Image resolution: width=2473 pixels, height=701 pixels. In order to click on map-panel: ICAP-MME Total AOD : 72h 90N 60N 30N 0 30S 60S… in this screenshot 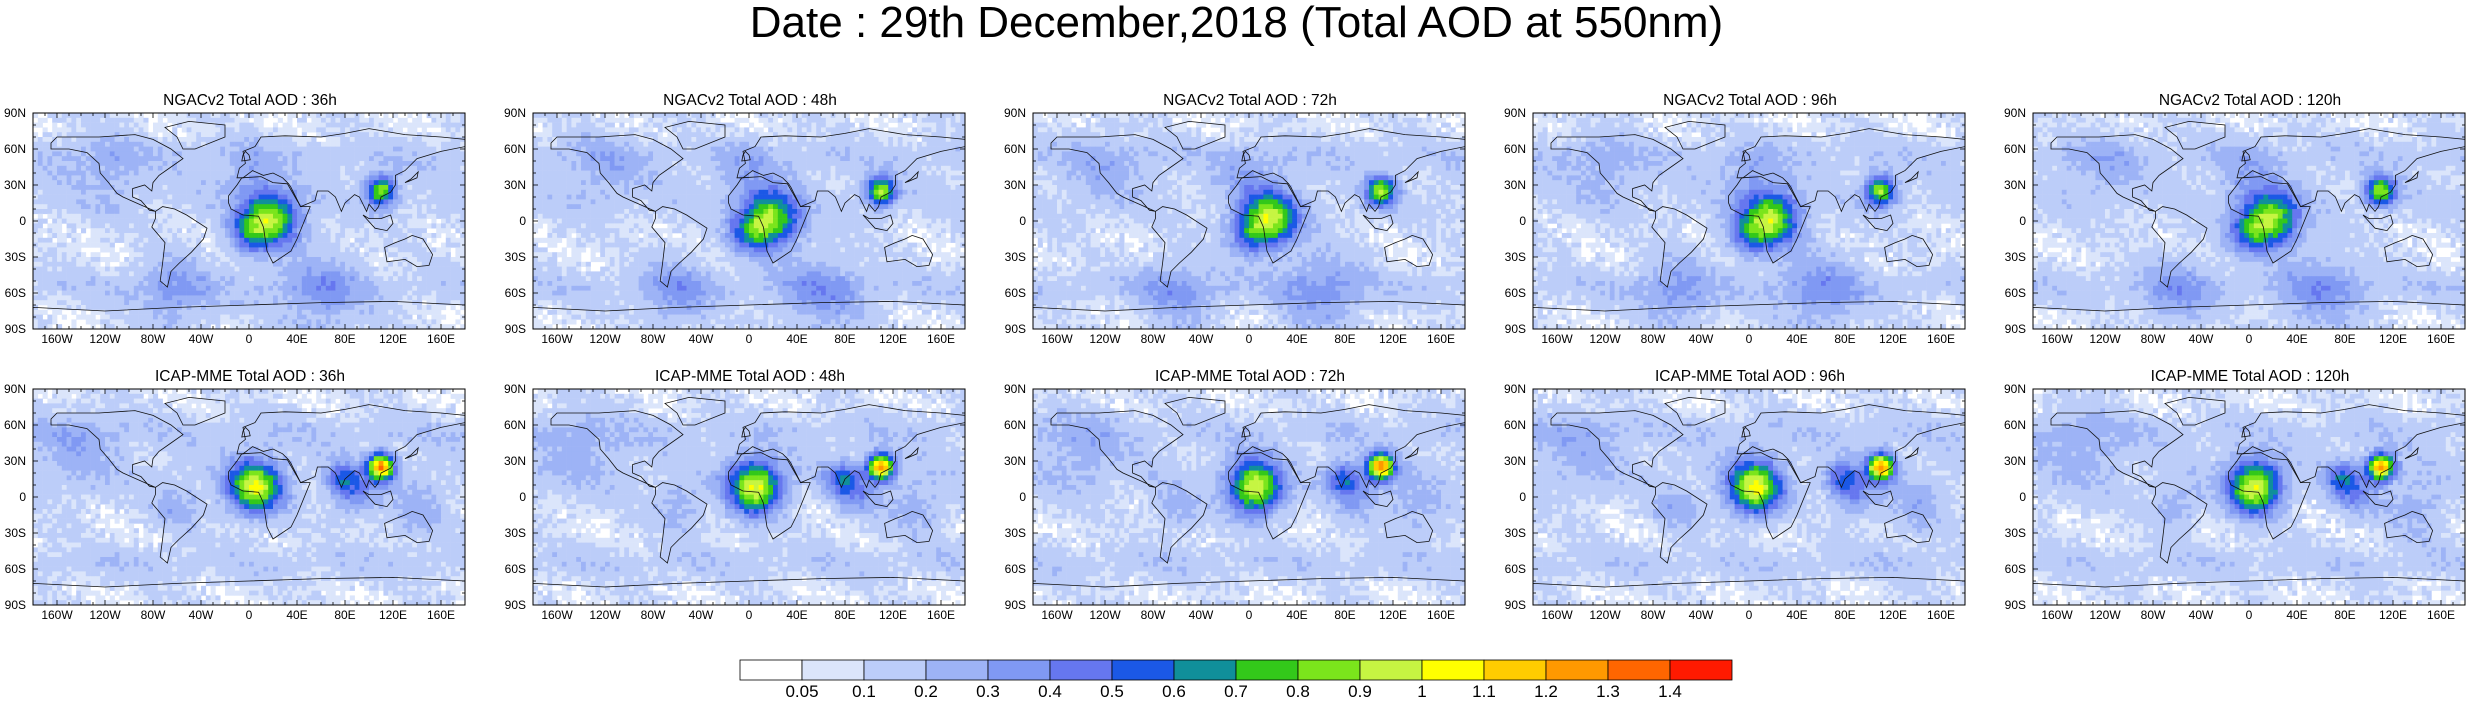, I will do `click(1246, 496)`.